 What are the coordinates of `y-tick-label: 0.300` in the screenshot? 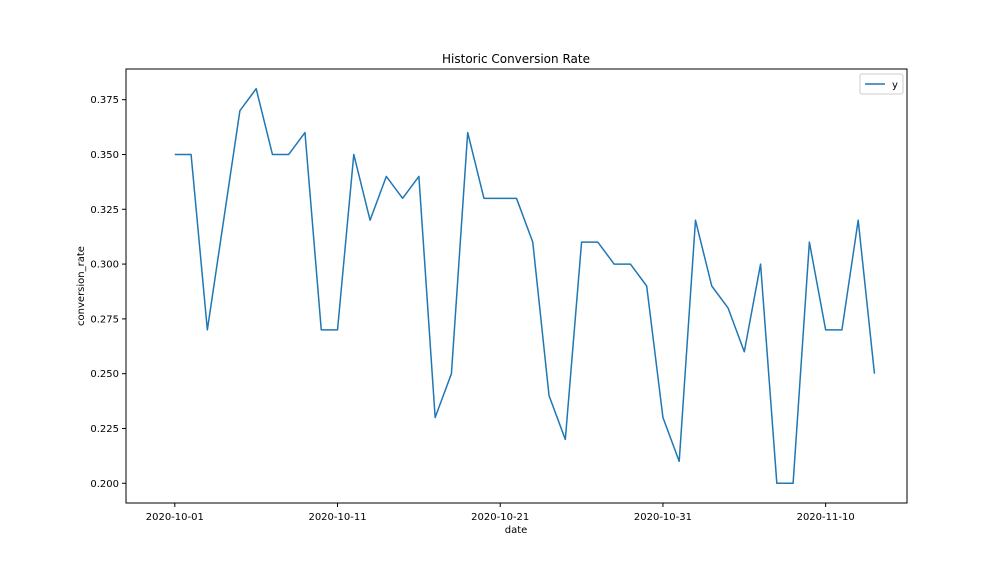 It's located at (104, 265).